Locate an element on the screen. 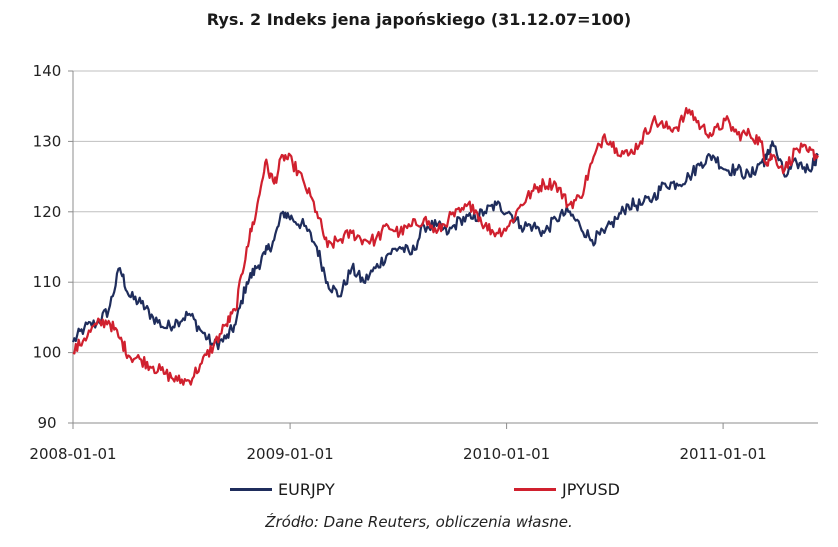  legend-swatch-eurjpy is located at coordinates (251, 489).